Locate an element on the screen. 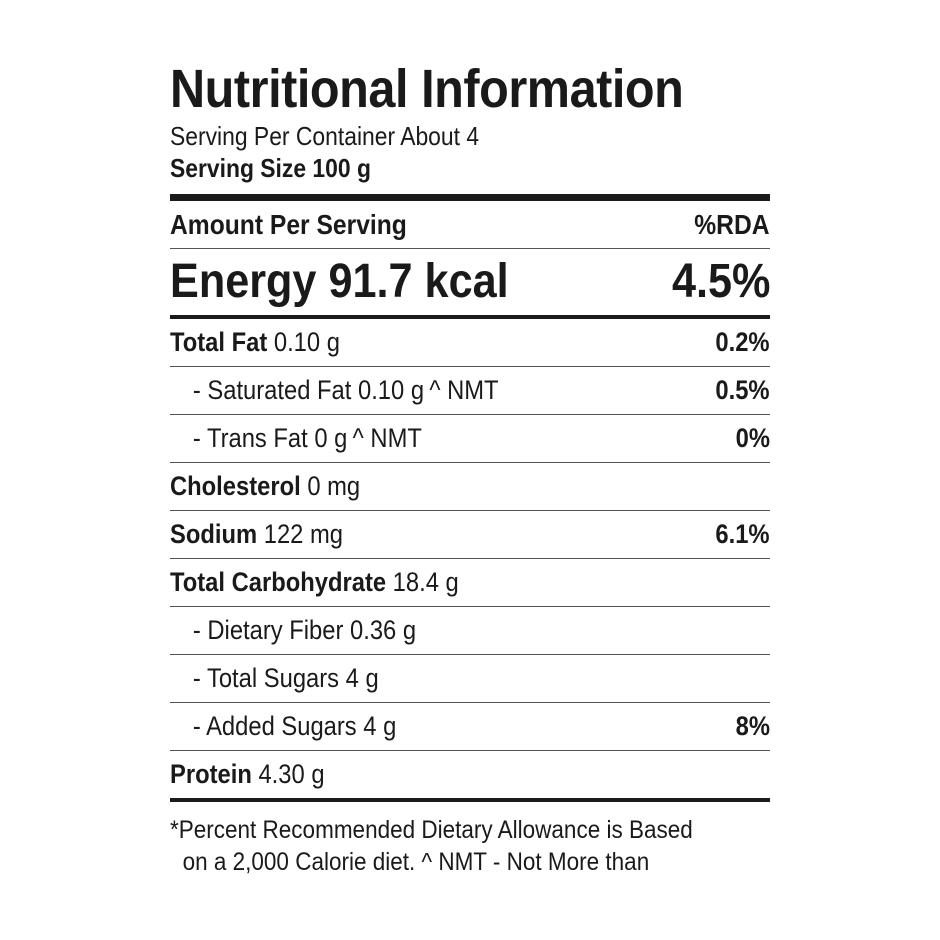 This screenshot has height=940, width=940. nutrient-text: Protein 4.30 g is located at coordinates (247, 774).